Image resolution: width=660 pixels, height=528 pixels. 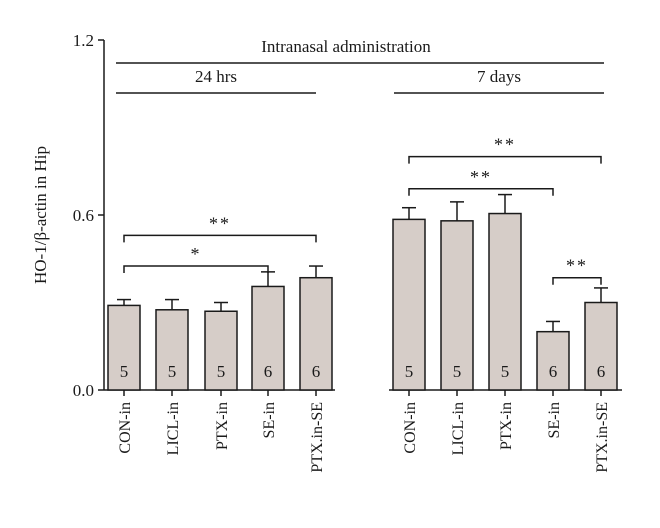 What do you see at coordinates (216, 76) in the screenshot?
I see `group-label: 24 hrs` at bounding box center [216, 76].